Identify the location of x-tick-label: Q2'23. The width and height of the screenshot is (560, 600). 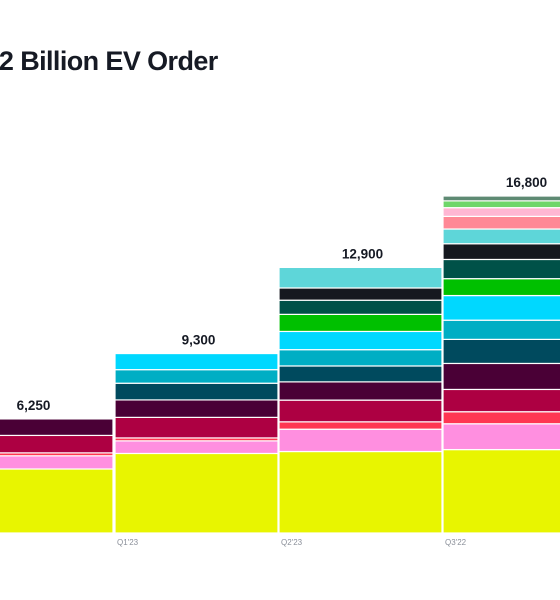
(292, 542).